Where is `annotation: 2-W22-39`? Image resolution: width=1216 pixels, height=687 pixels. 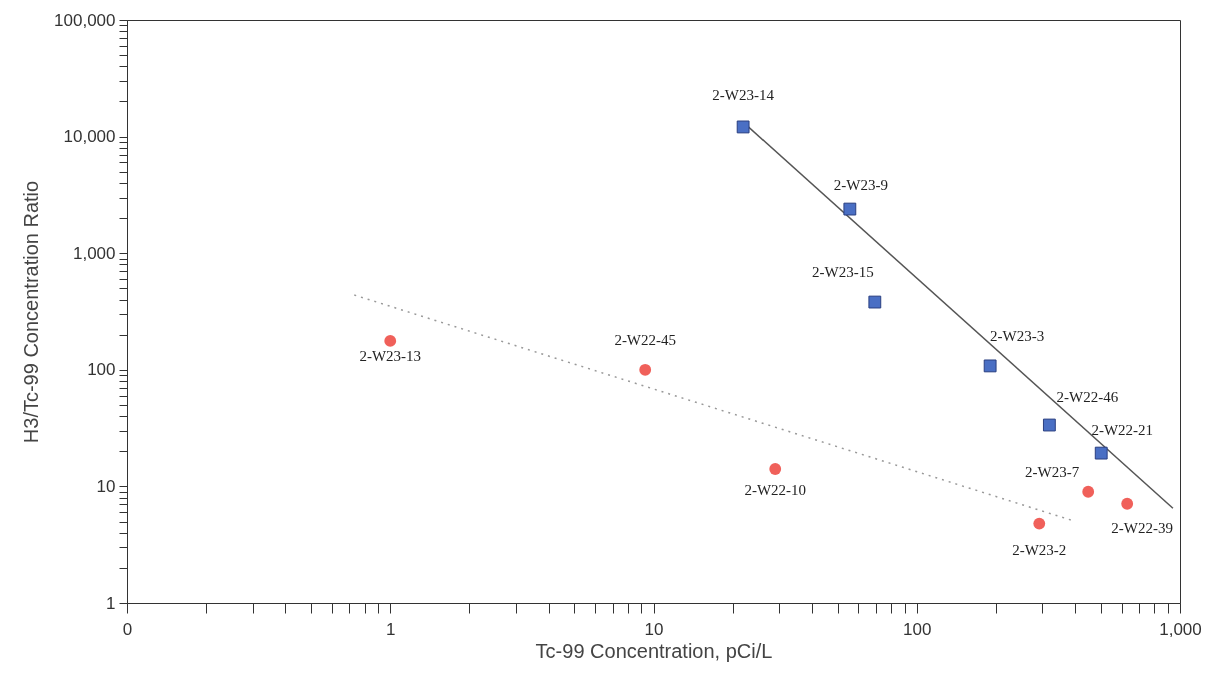 annotation: 2-W22-39 is located at coordinates (1142, 527).